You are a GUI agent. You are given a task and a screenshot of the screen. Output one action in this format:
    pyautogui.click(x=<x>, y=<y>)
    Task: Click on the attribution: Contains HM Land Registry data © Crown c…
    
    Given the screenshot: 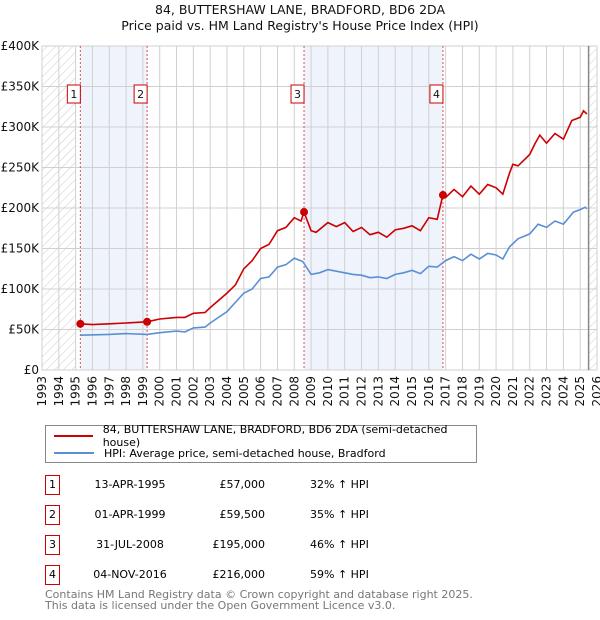 What is the action you would take?
    pyautogui.click(x=259, y=600)
    